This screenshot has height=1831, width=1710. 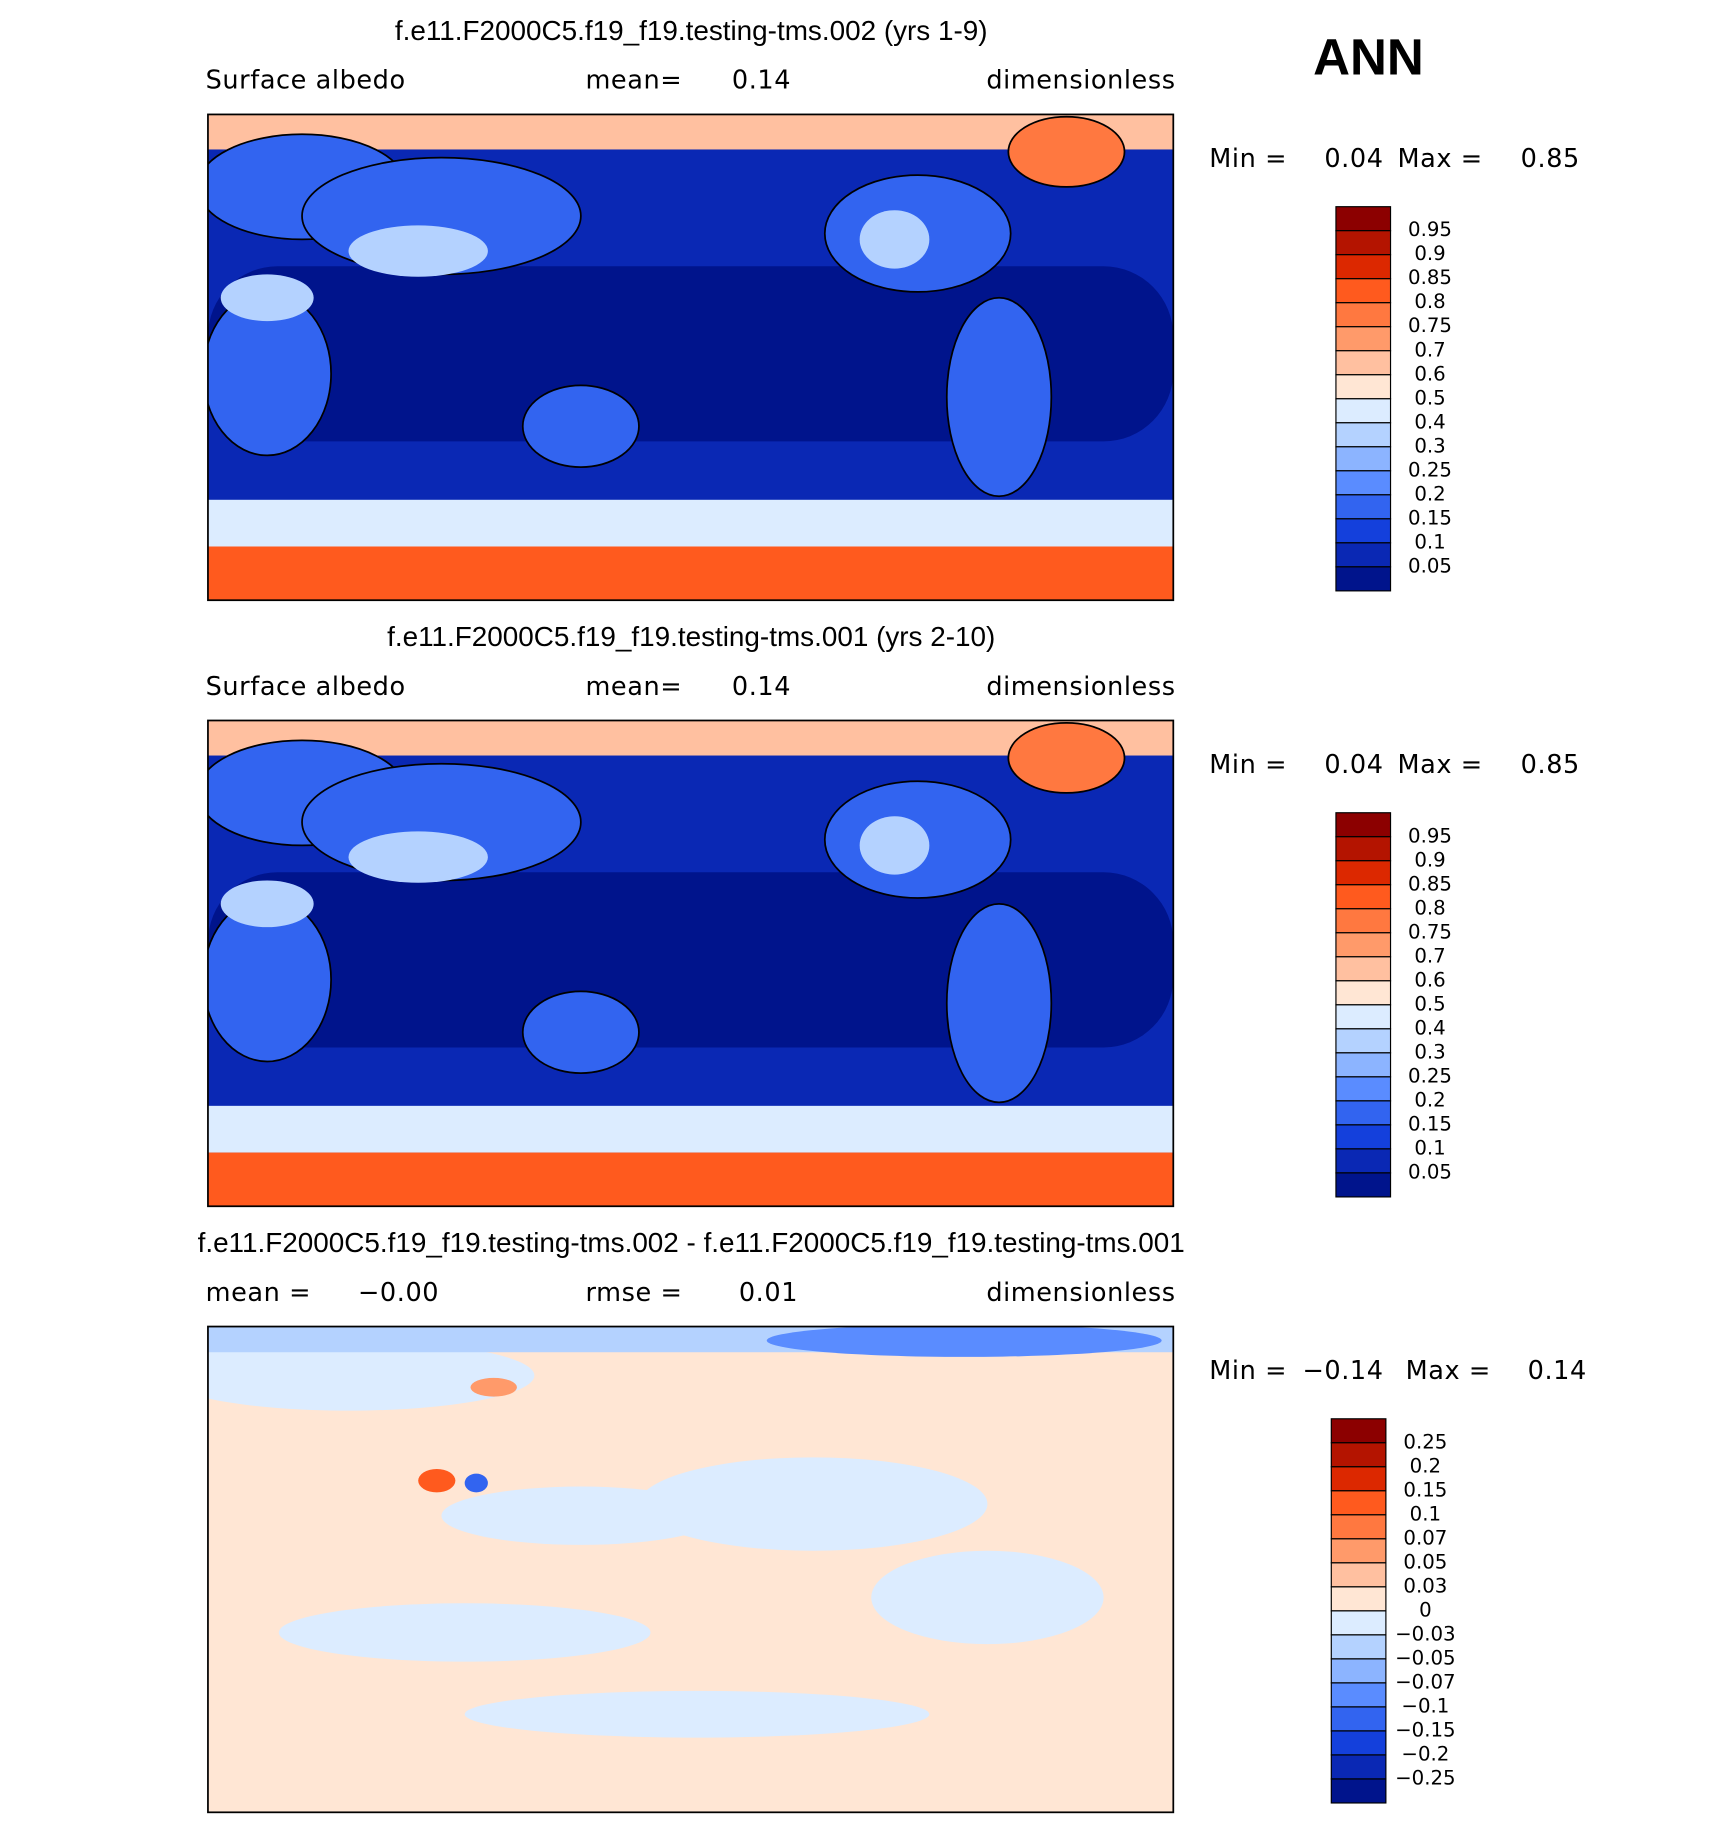 I want to click on colorbar-label: 0.7, so click(x=1429, y=349).